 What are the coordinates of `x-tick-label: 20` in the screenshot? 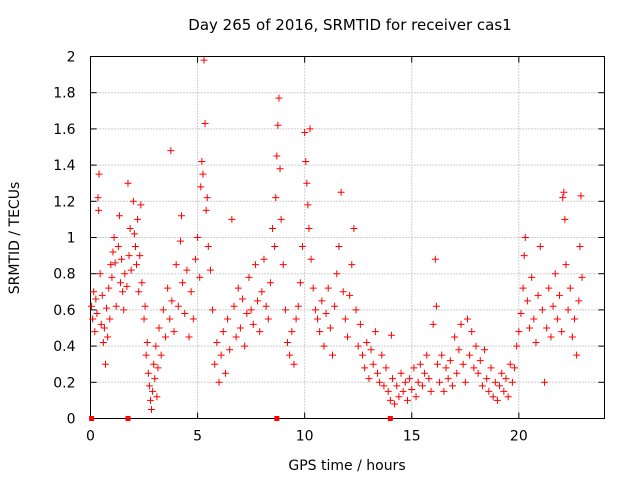 It's located at (519, 437).